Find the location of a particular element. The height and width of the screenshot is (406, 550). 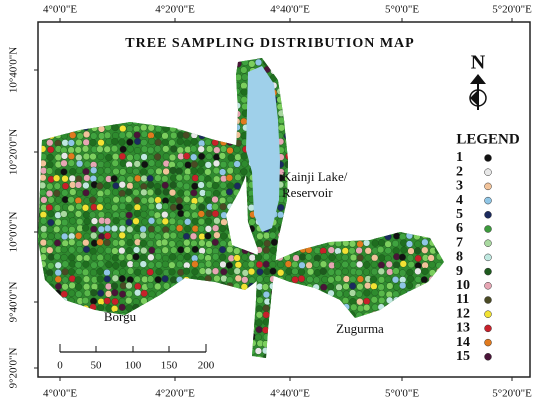

legend-swatch is located at coordinates (488, 314).